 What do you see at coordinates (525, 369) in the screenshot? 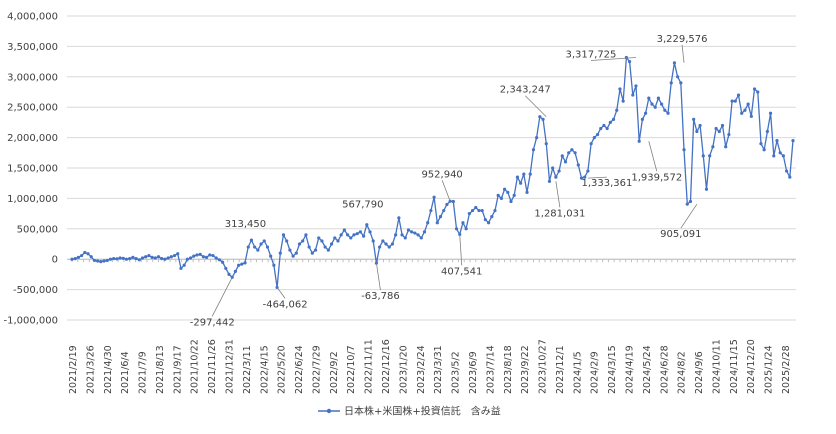
I see `x-tick-label: 2023/9/22` at bounding box center [525, 369].